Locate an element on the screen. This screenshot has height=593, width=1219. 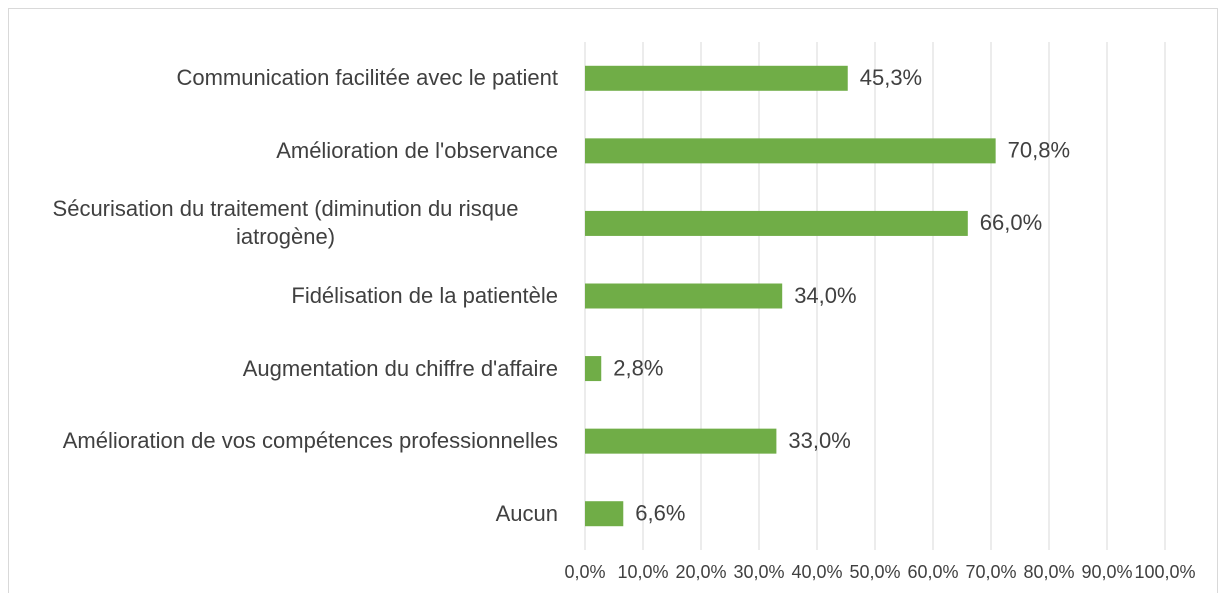
x-tick-label: 30,0% is located at coordinates (758, 572).